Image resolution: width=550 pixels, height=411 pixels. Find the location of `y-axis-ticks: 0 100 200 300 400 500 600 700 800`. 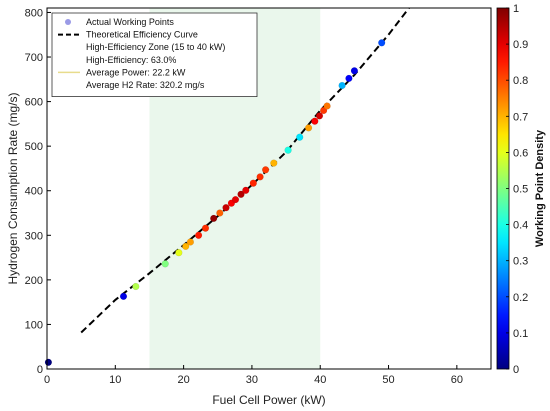

y-axis-ticks: 0 100 200 300 400 500 600 700 800 is located at coordinates (38, 191).